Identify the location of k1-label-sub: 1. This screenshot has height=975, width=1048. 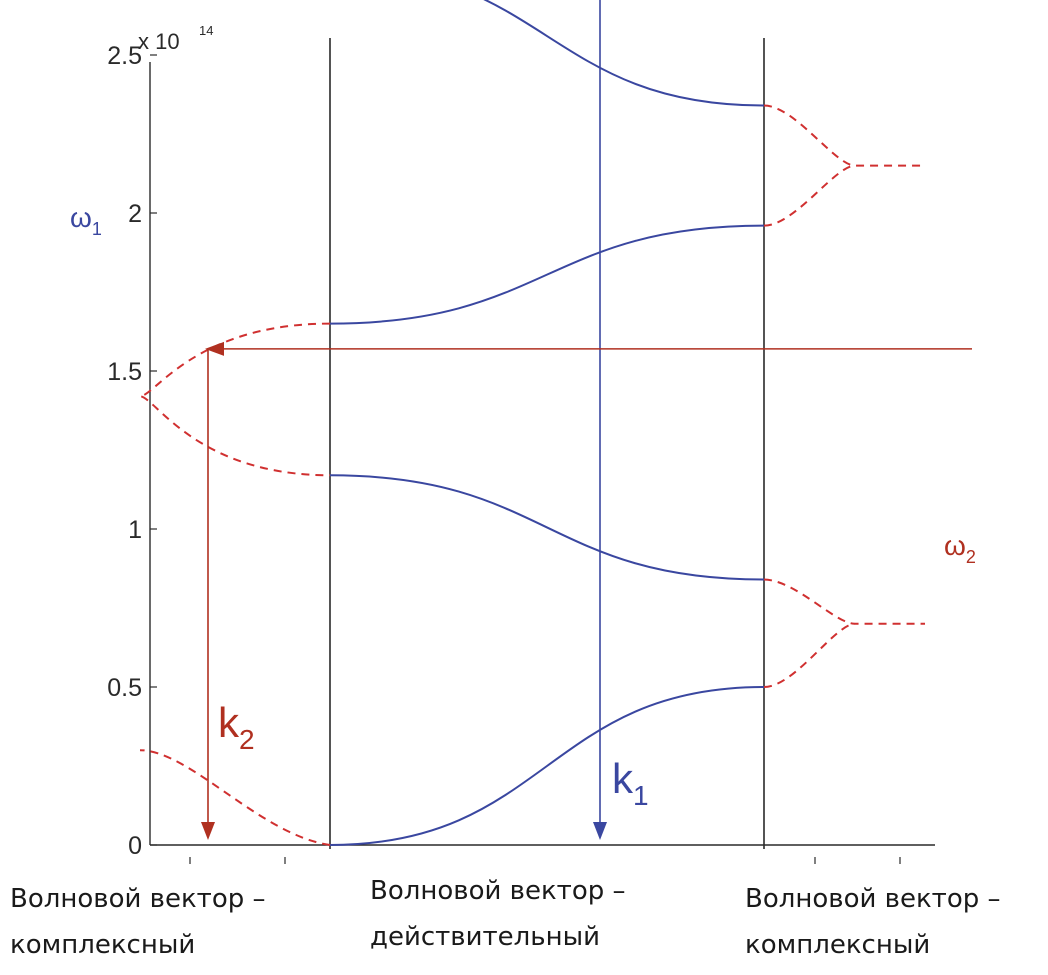
(641, 795).